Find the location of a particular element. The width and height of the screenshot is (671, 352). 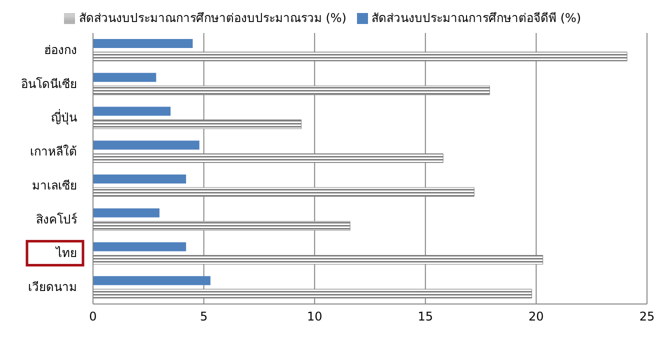

y-tick-label: อินโดนีเซีย is located at coordinates (49, 83).